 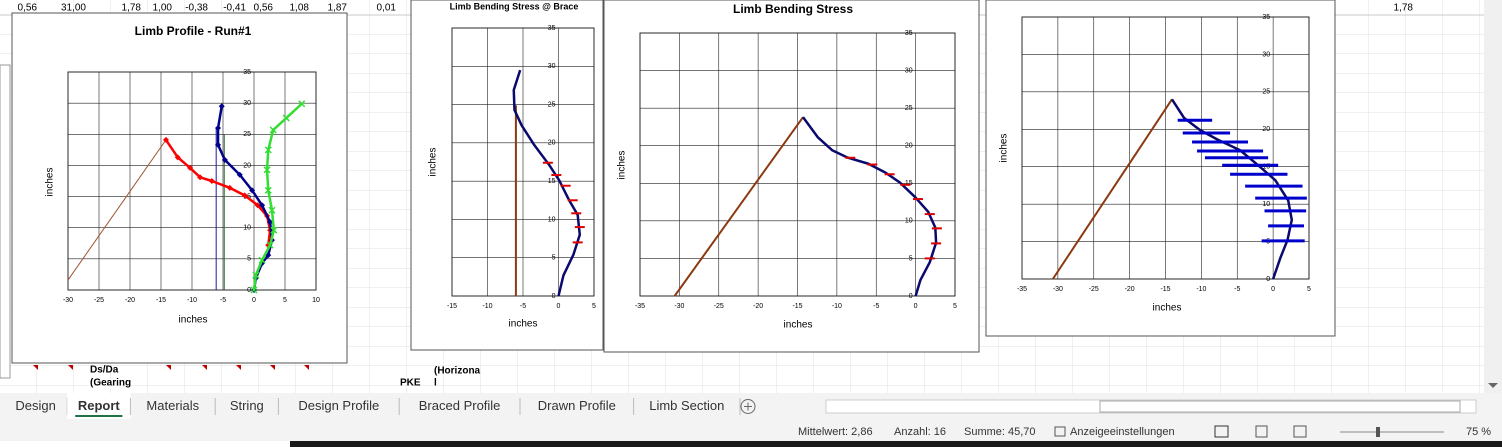 What do you see at coordinates (234, 8) in the screenshot?
I see `cell: -0,41` at bounding box center [234, 8].